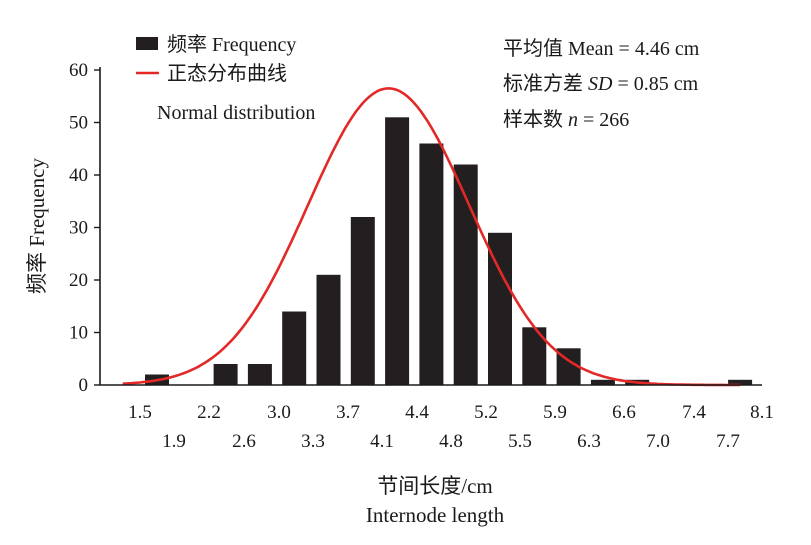  What do you see at coordinates (667, 49) in the screenshot?
I see `stat-mean-value: 4.46 cm` at bounding box center [667, 49].